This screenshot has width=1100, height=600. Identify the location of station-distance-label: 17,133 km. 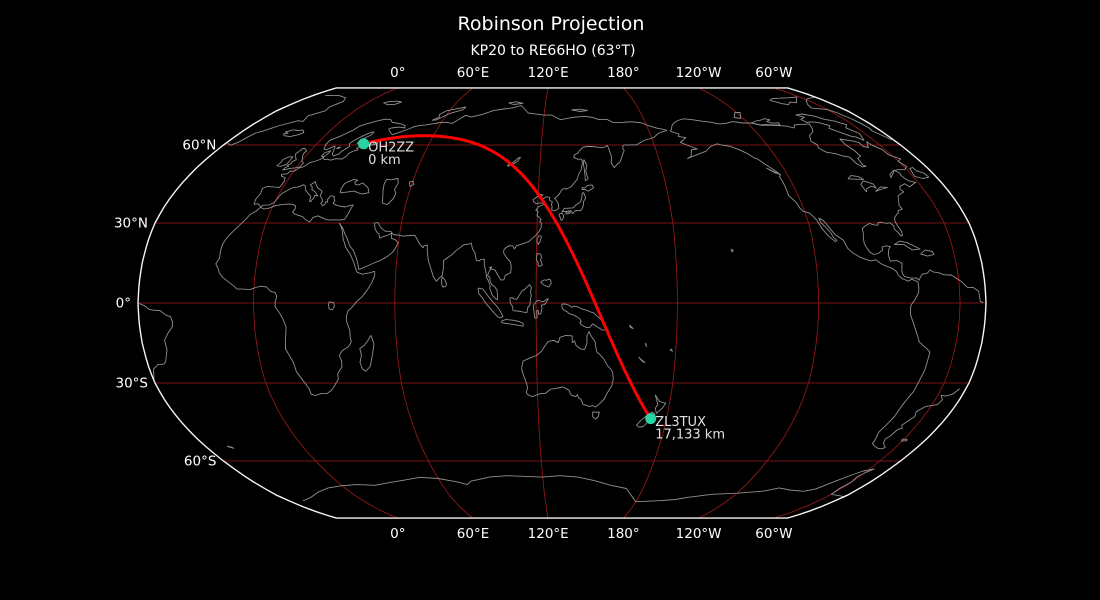
(690, 435).